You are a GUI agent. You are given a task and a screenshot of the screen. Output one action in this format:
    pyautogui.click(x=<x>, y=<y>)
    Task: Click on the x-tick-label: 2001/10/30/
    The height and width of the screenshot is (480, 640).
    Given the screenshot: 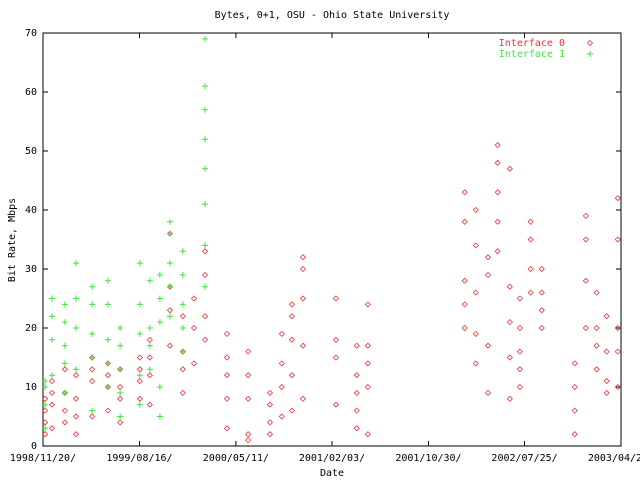 What is the action you would take?
    pyautogui.click(x=428, y=458)
    